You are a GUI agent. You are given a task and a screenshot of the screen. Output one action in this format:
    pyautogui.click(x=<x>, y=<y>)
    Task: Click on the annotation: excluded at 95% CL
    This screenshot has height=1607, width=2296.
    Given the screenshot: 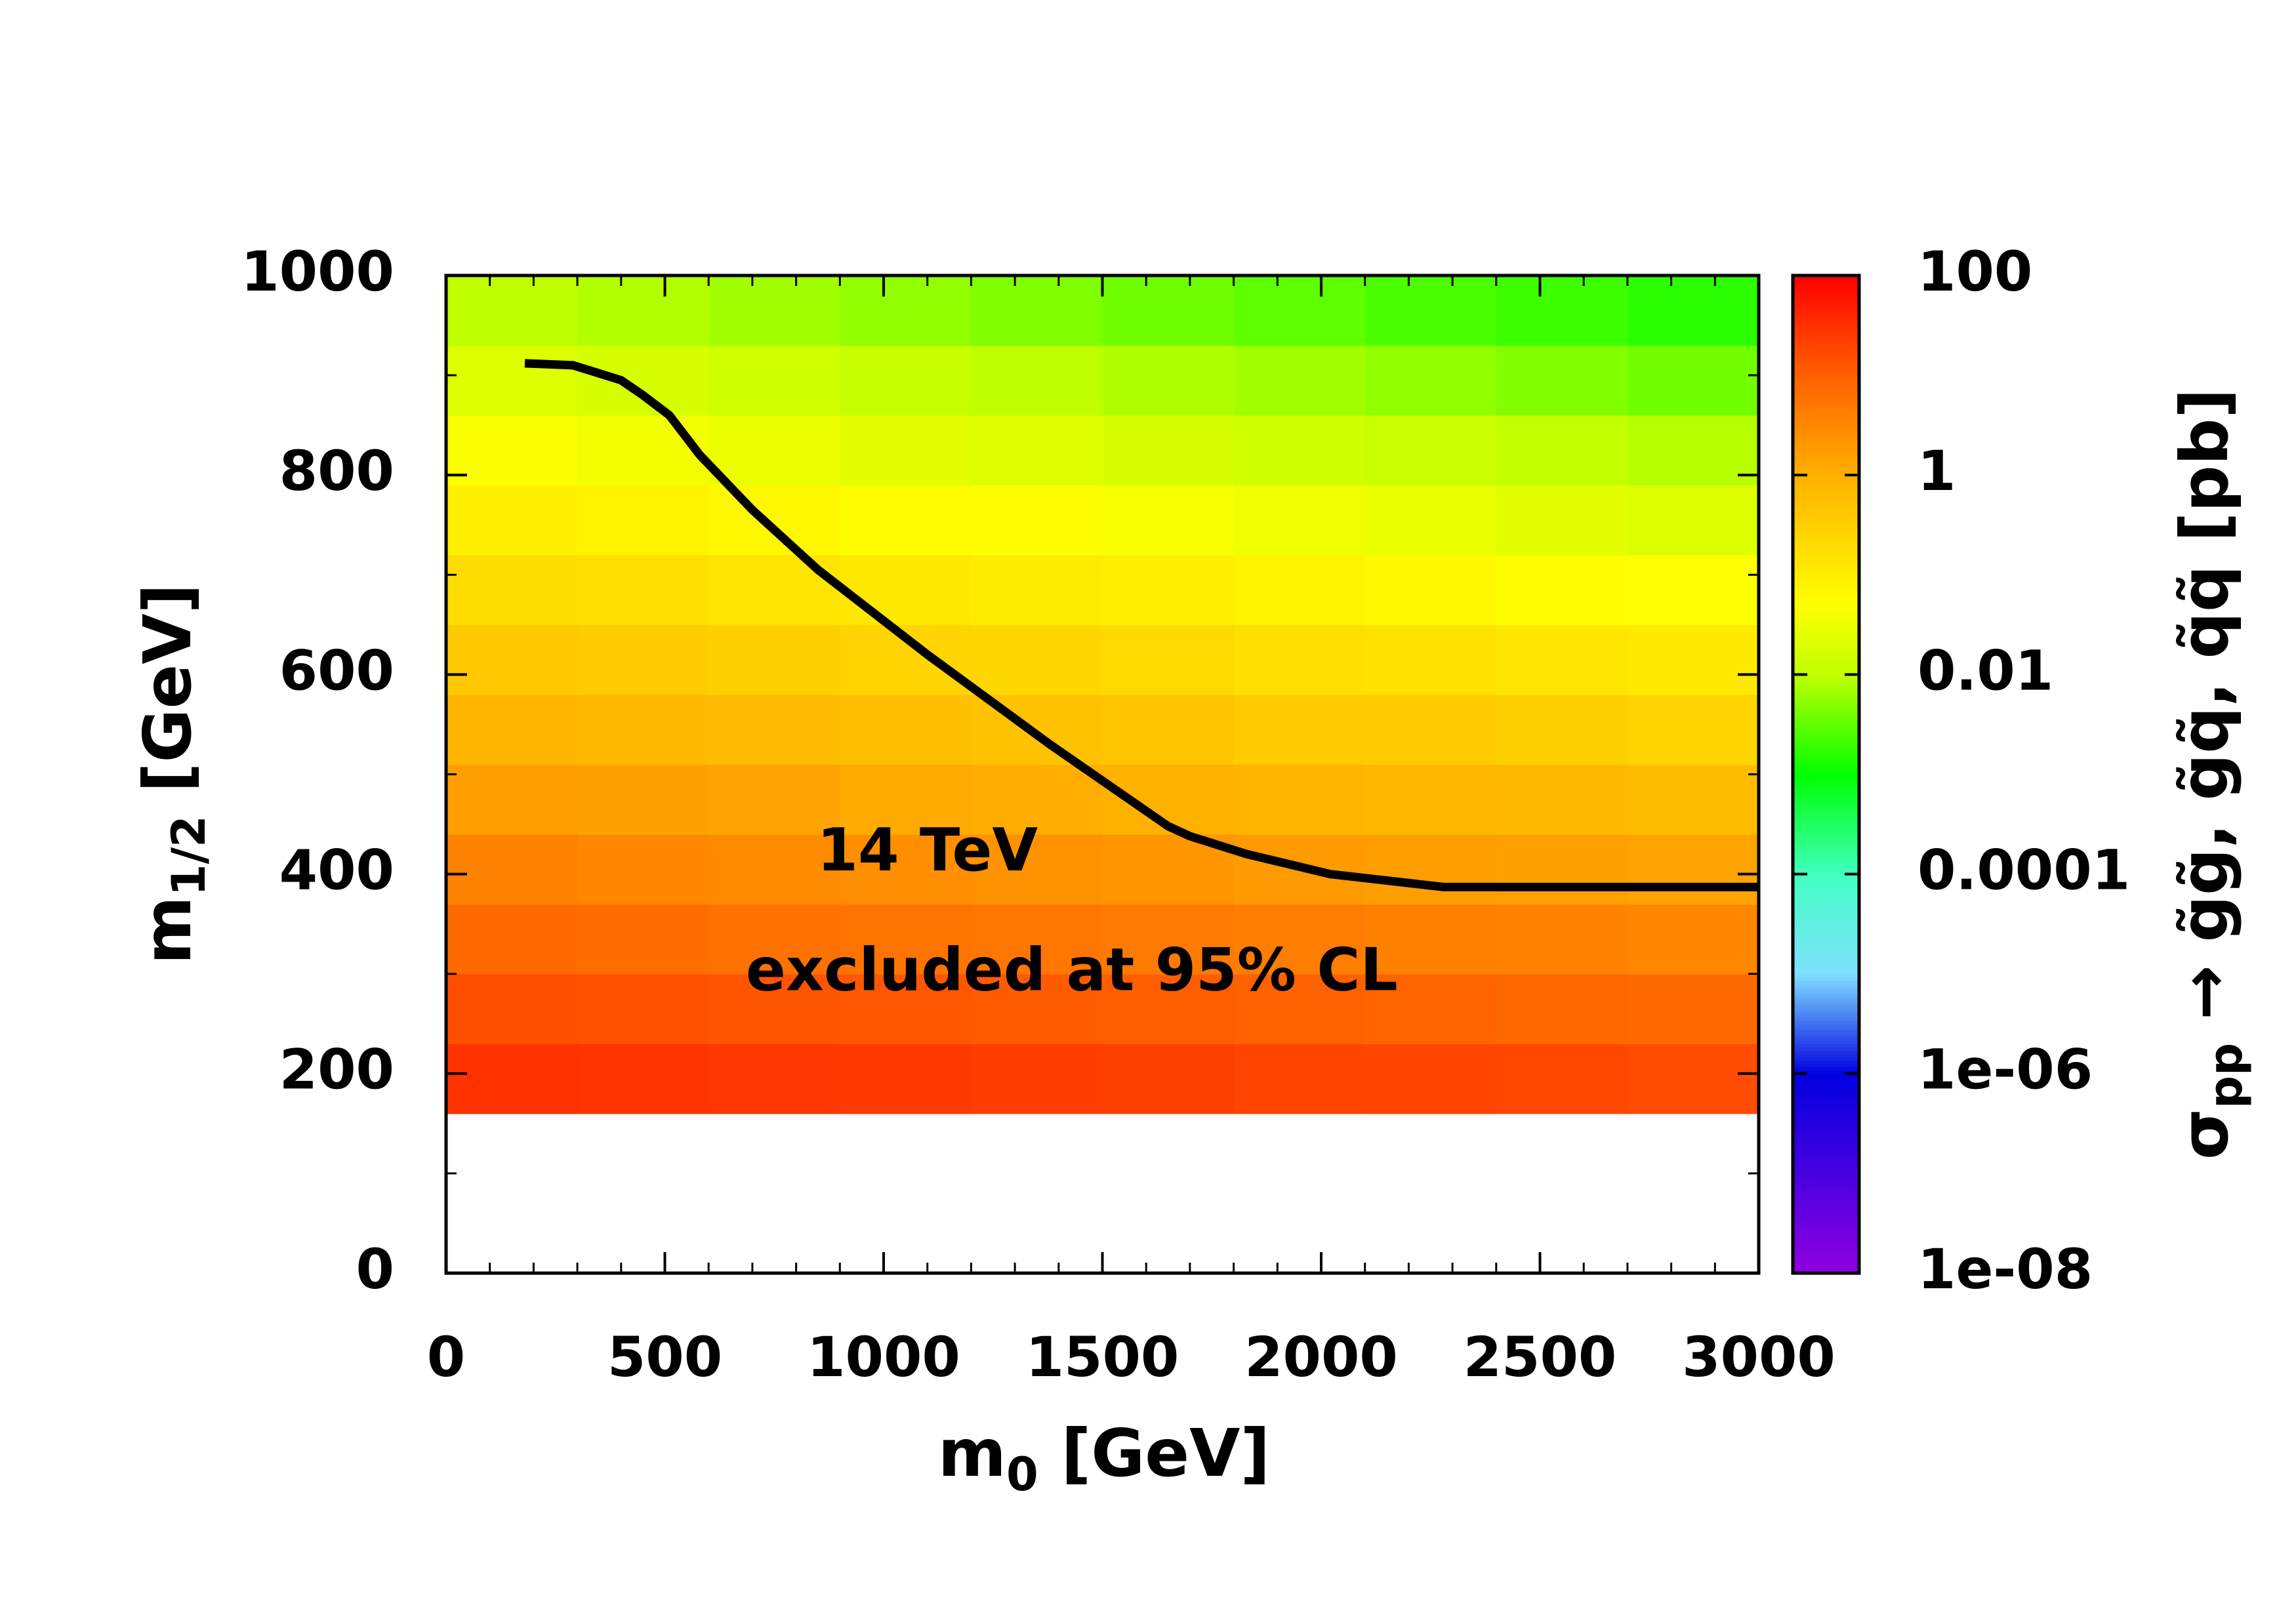 What is the action you would take?
    pyautogui.click(x=1072, y=970)
    